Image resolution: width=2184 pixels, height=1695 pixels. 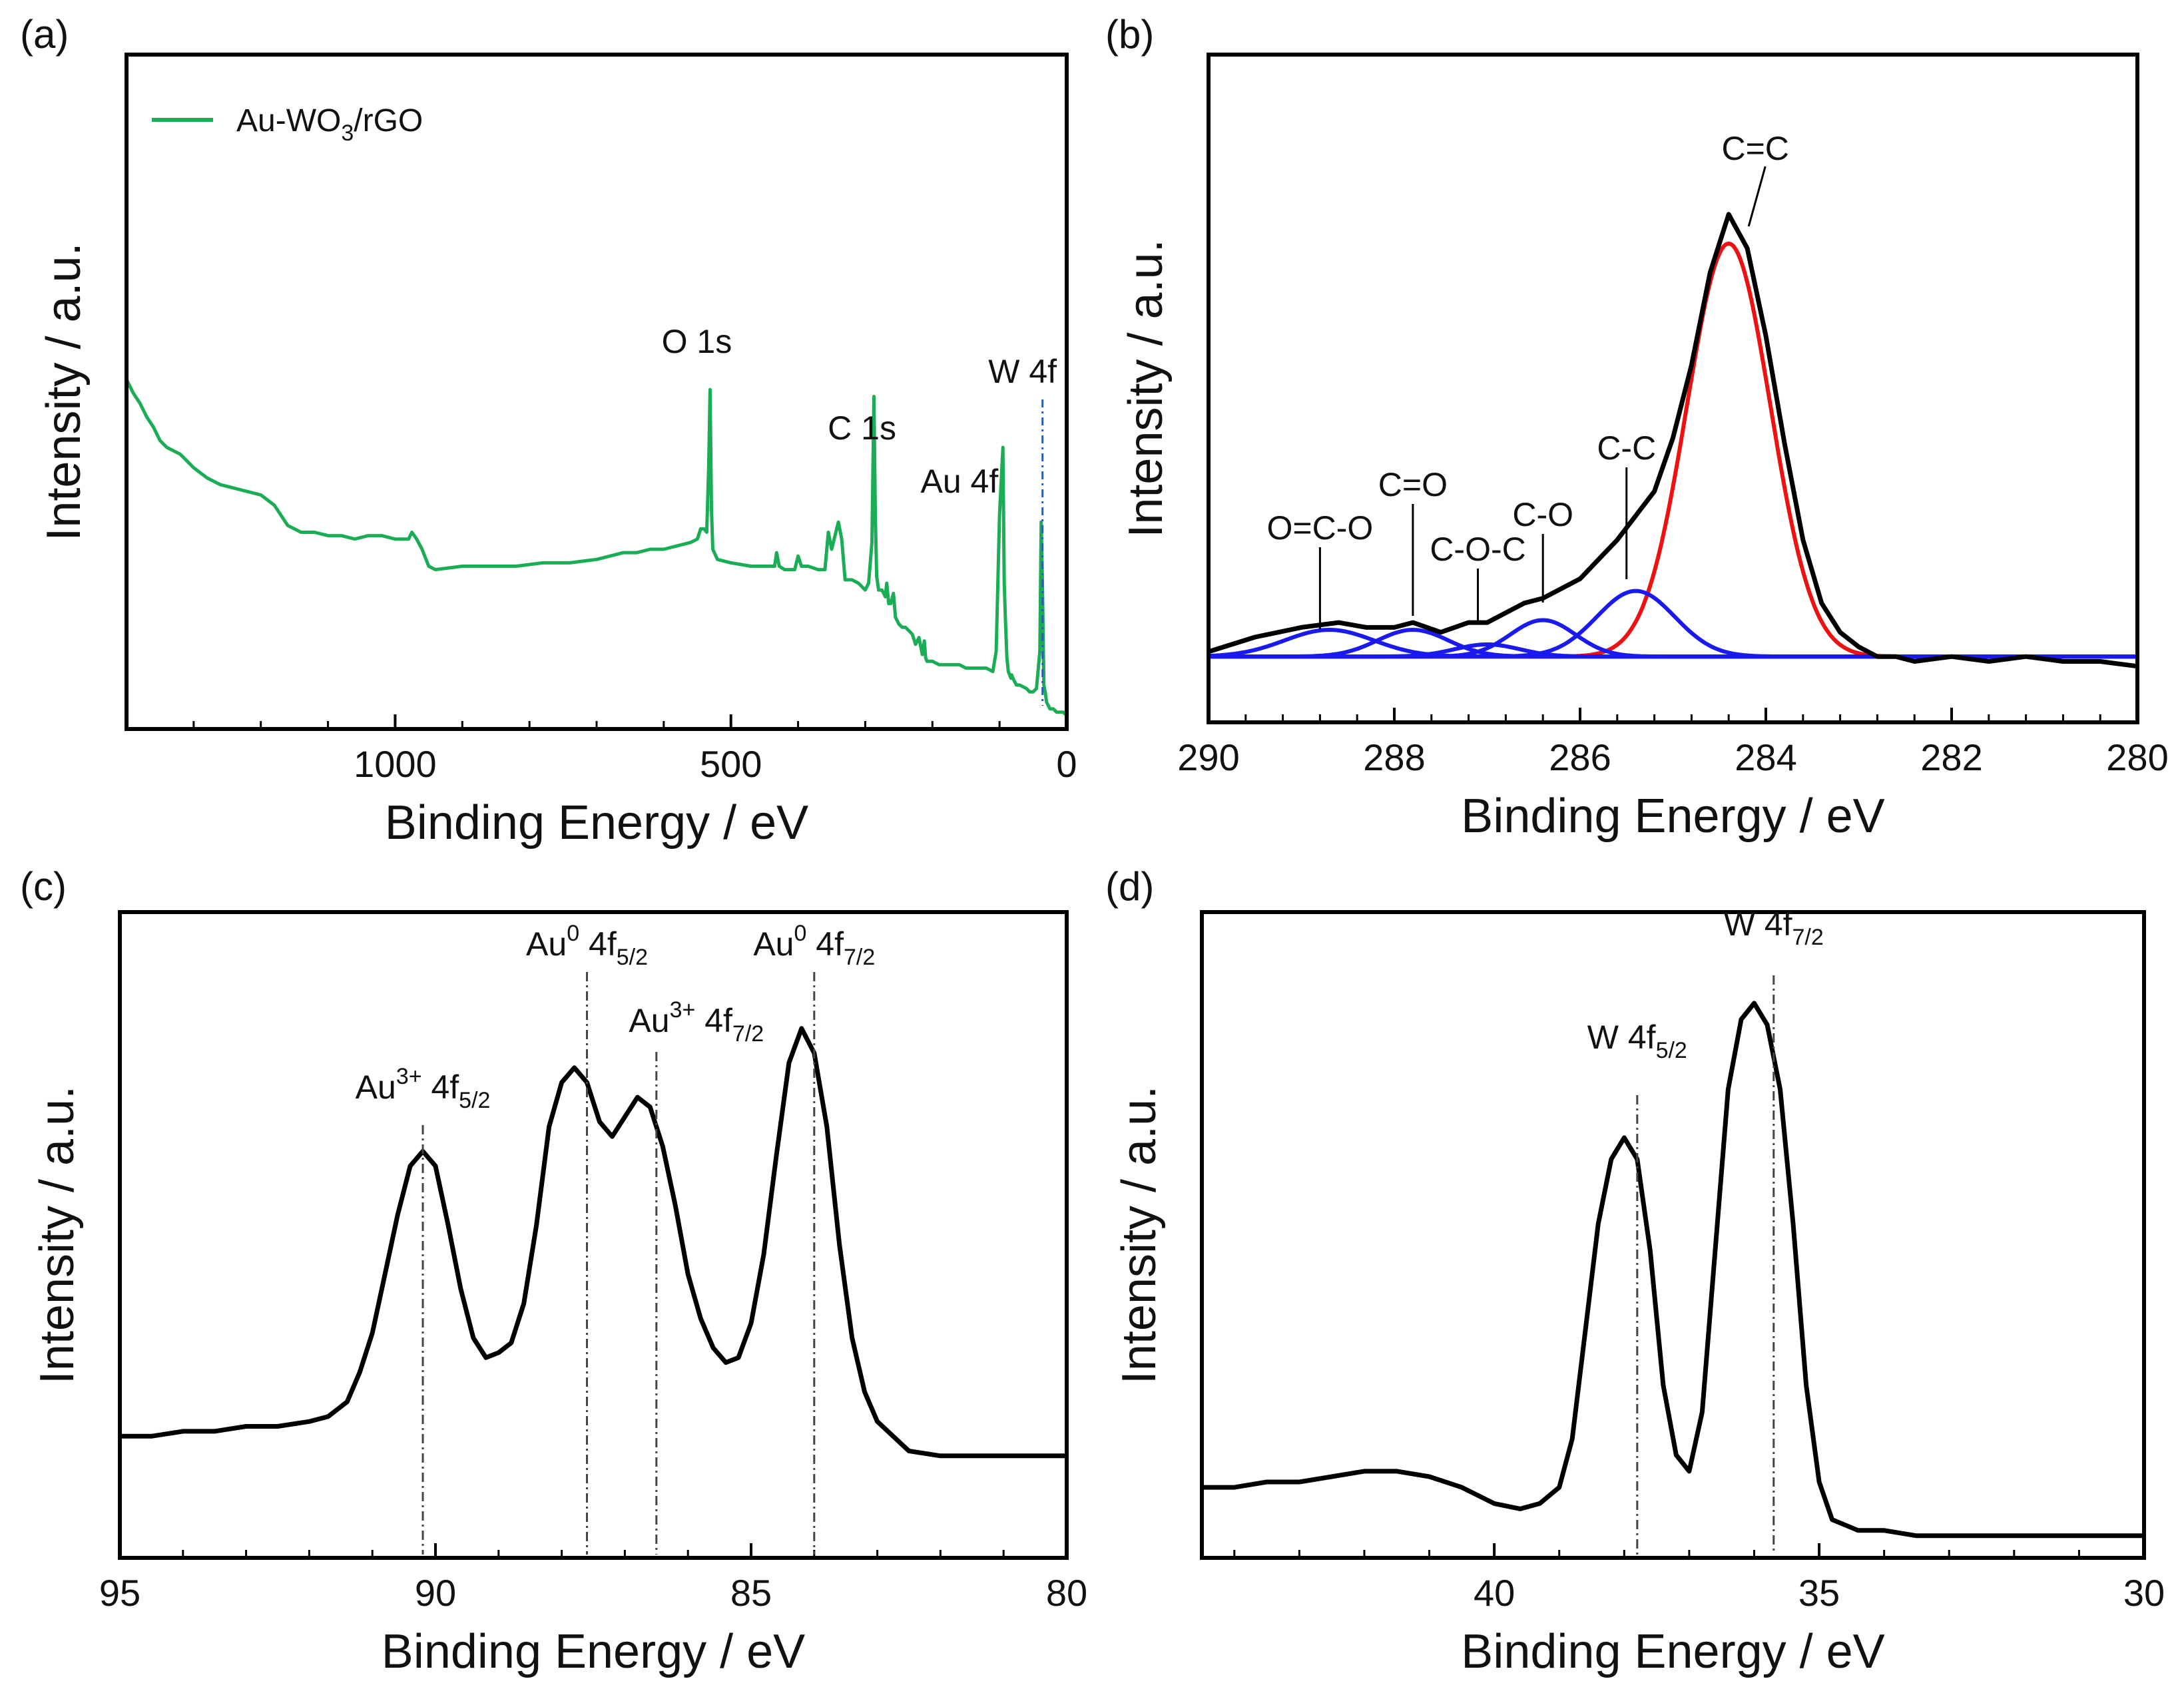 What do you see at coordinates (2137, 757) in the screenshot?
I see `x-tick-label: 280` at bounding box center [2137, 757].